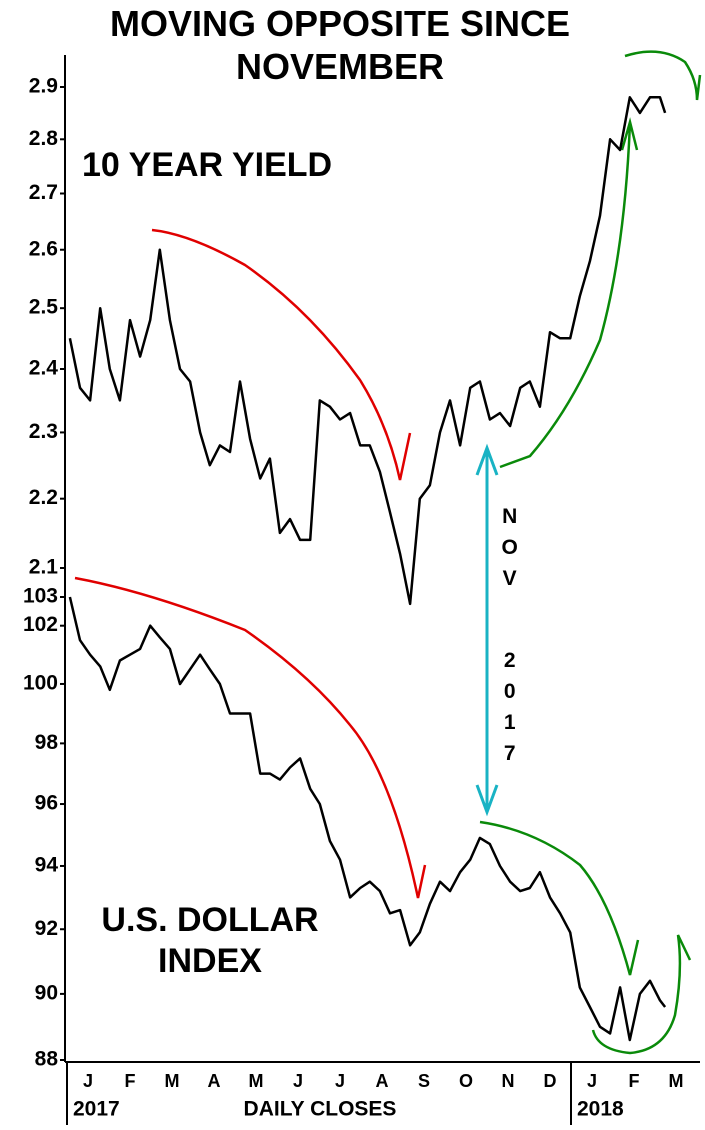  What do you see at coordinates (508, 1081) in the screenshot?
I see `x-tick-label: N` at bounding box center [508, 1081].